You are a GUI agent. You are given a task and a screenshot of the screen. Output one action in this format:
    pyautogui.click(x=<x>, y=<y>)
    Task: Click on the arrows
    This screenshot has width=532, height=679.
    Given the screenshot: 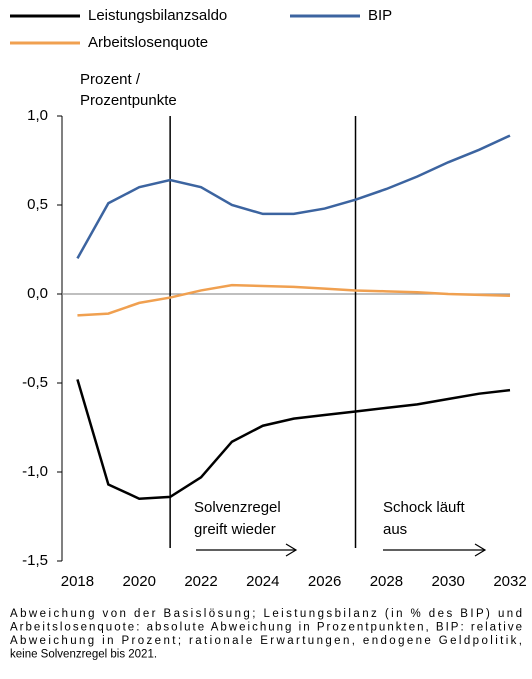 What is the action you would take?
    pyautogui.click(x=341, y=550)
    